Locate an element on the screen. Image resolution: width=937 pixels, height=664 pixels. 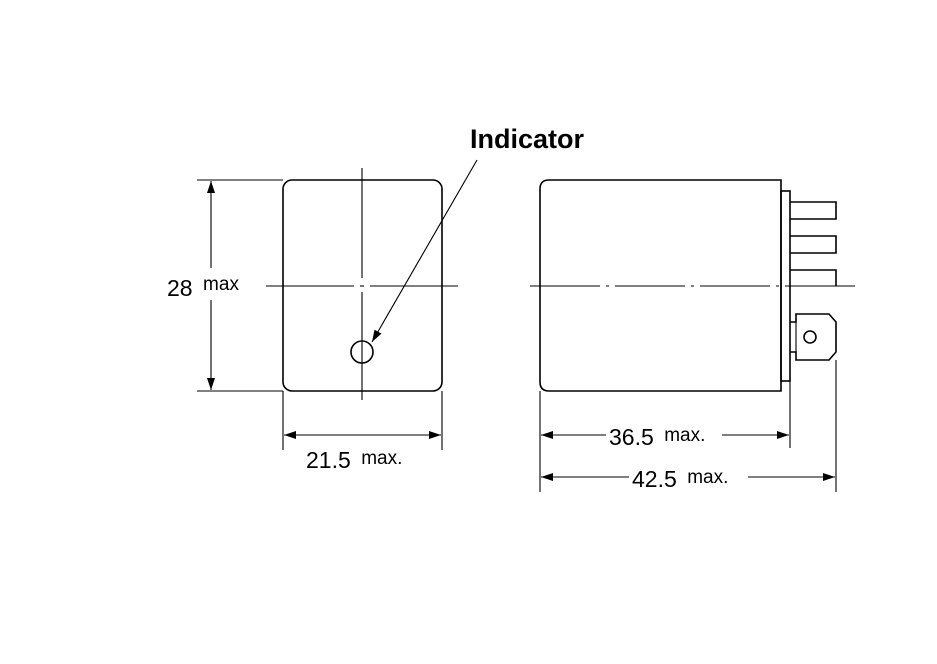
indicator-label: Indicator is located at coordinates (527, 139).